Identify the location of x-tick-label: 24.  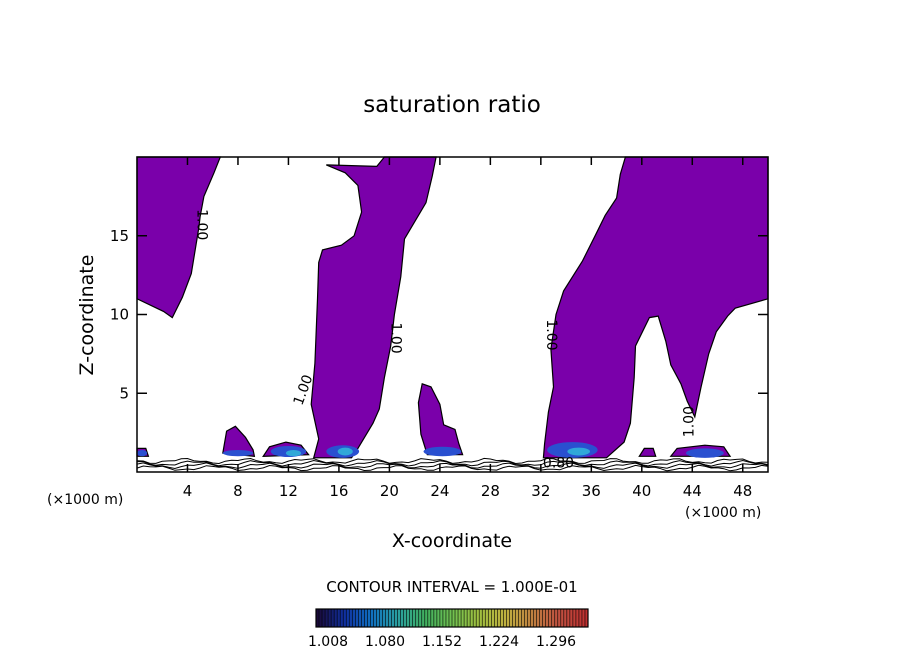
(439, 491).